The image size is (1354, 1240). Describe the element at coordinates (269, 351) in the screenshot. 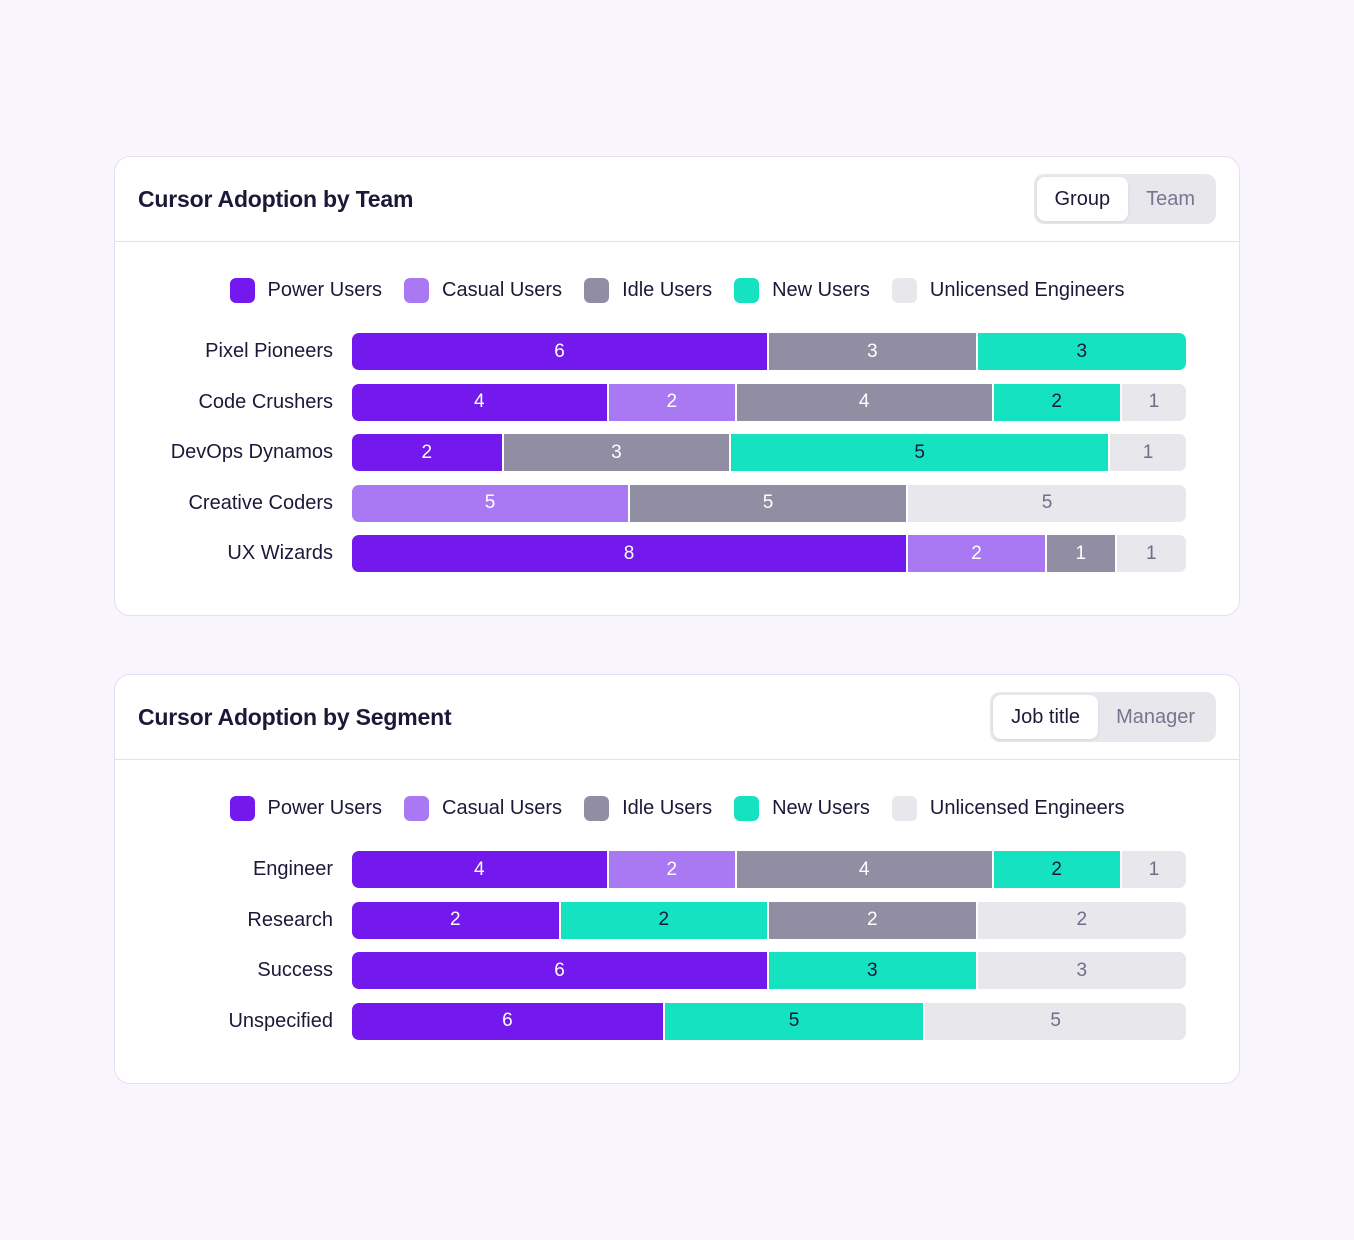

I see `row-label: Pixel Pioneers` at that location.